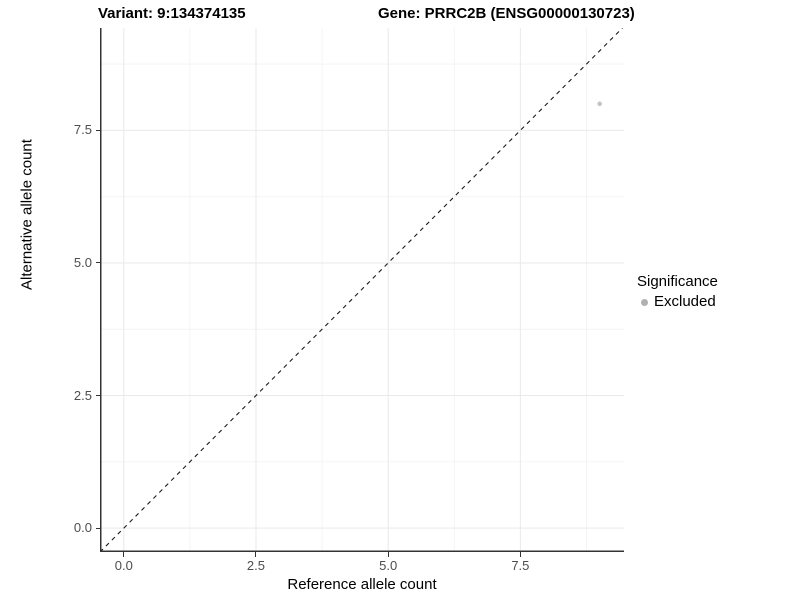 The width and height of the screenshot is (800, 600). Describe the element at coordinates (506, 13) in the screenshot. I see `gene-title: Gene: PRRC2B (ENSG00000130723)` at that location.